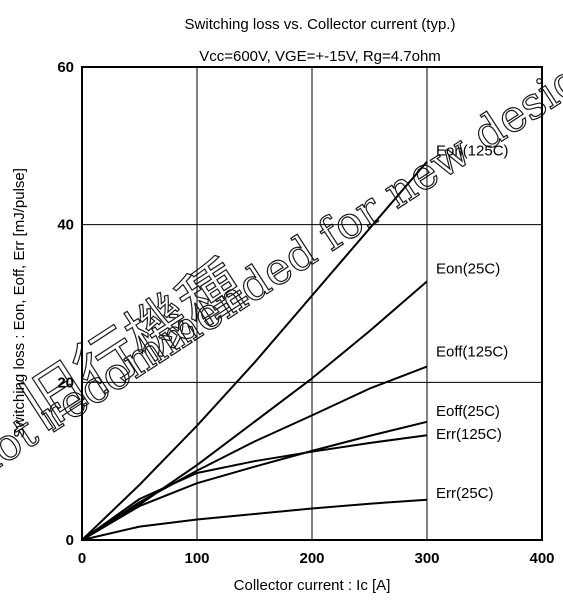 The height and width of the screenshot is (600, 563). What do you see at coordinates (320, 56) in the screenshot?
I see `chart-subtitle: Vcc=600V, VGE=+-15V, Rg=4.7ohm` at bounding box center [320, 56].